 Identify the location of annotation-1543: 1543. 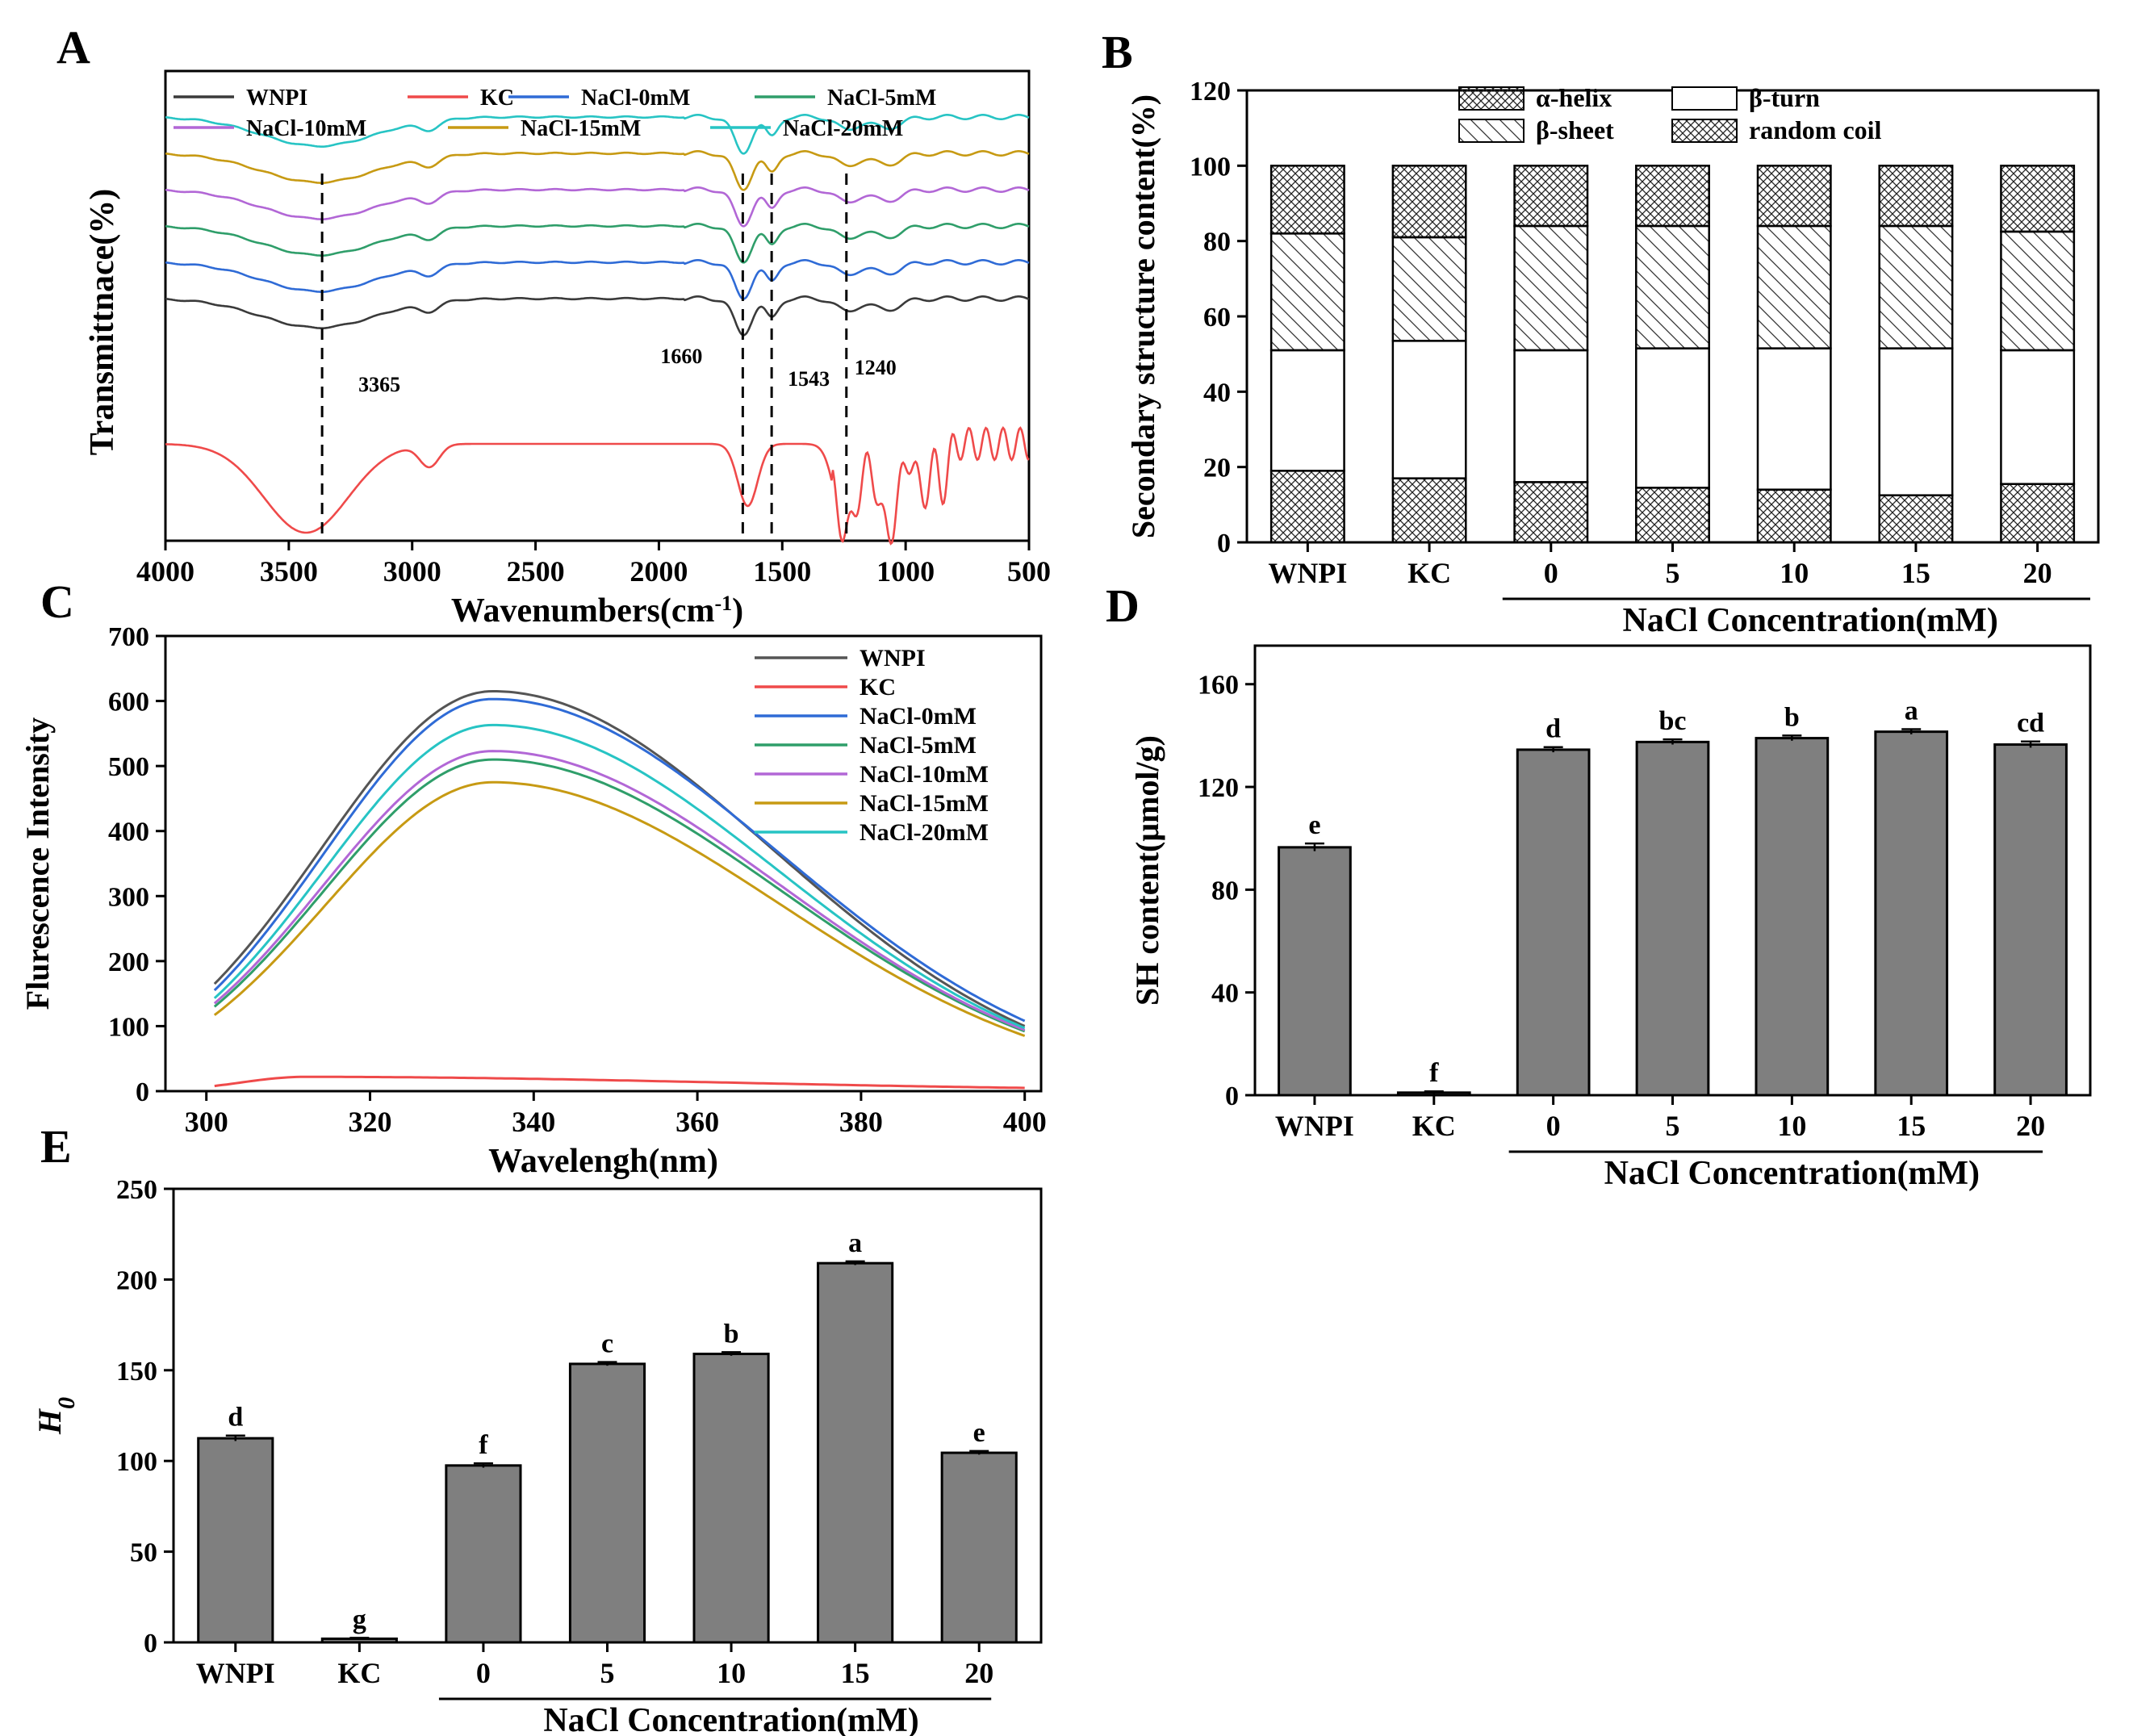
(809, 379).